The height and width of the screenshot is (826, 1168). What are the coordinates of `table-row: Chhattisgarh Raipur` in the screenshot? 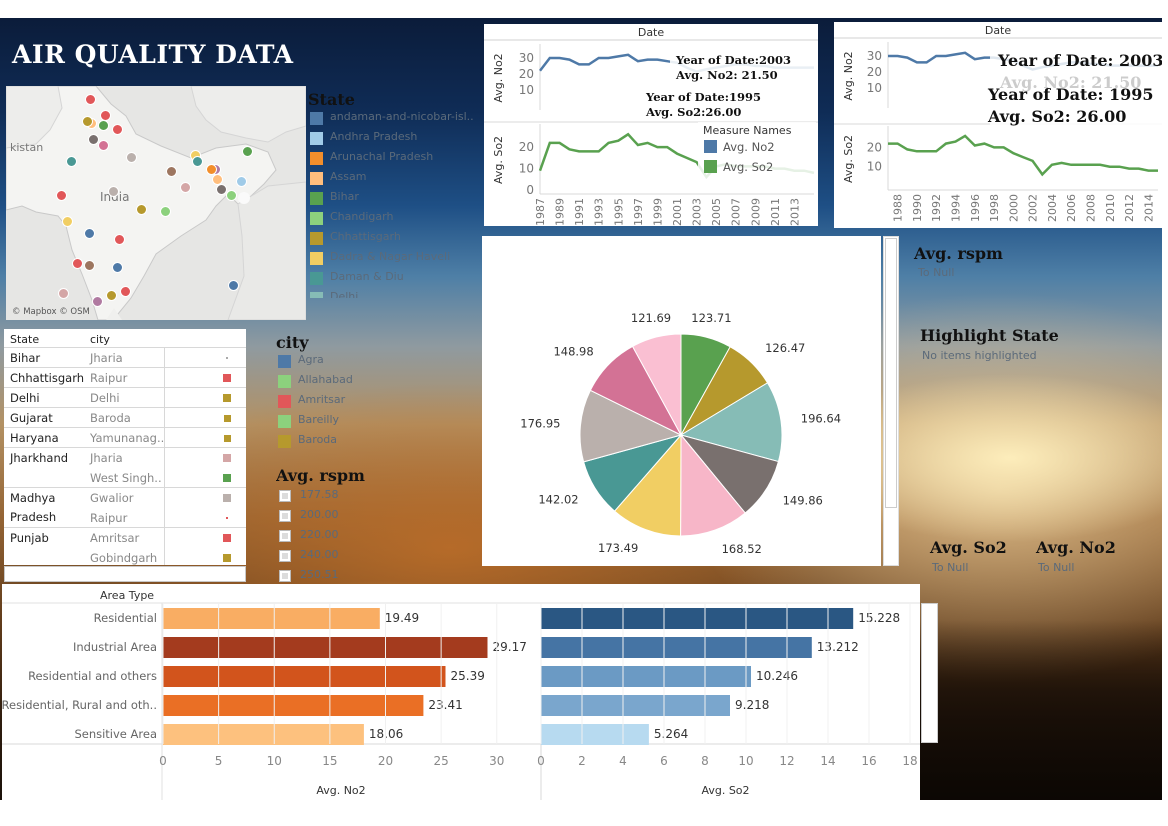 It's located at (125, 377).